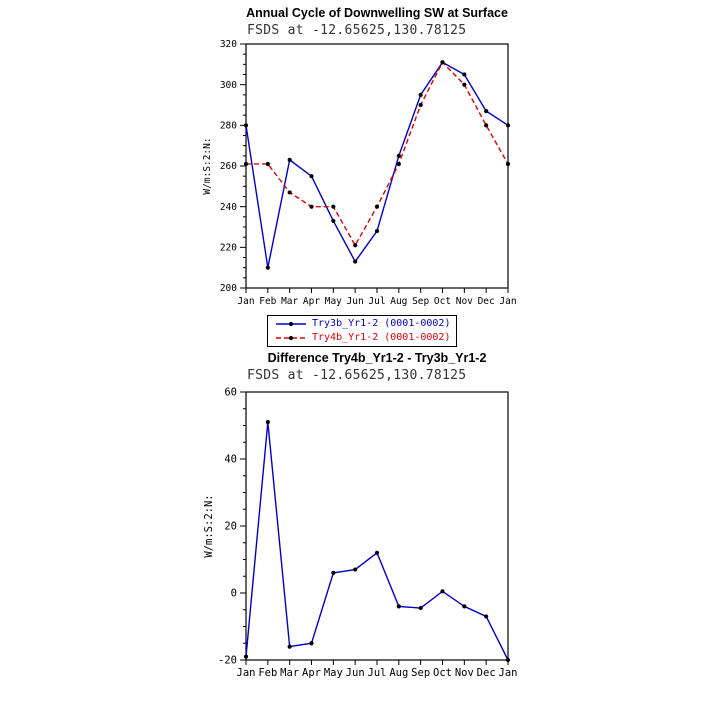  Describe the element at coordinates (357, 30) in the screenshot. I see `top-chart-subtitle: FSDS at -12.65625,130.78125` at that location.